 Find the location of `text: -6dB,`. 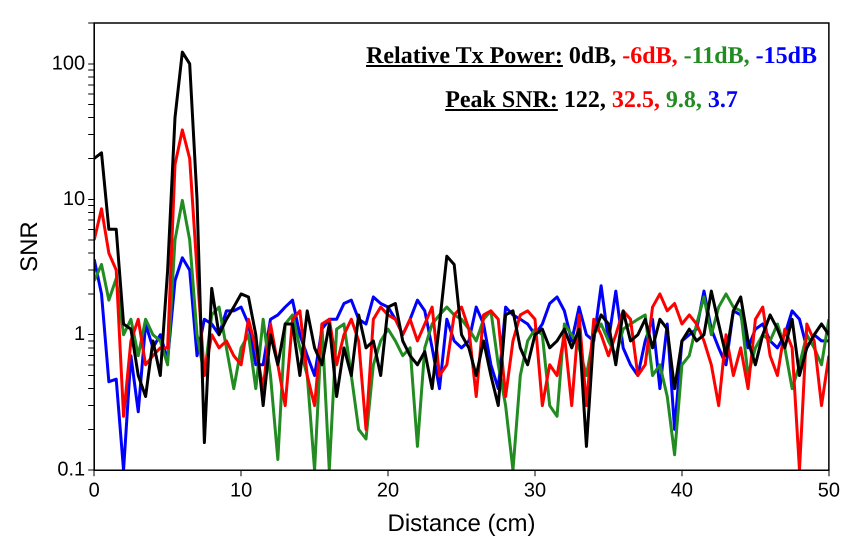

text: -6dB, is located at coordinates (649, 56).